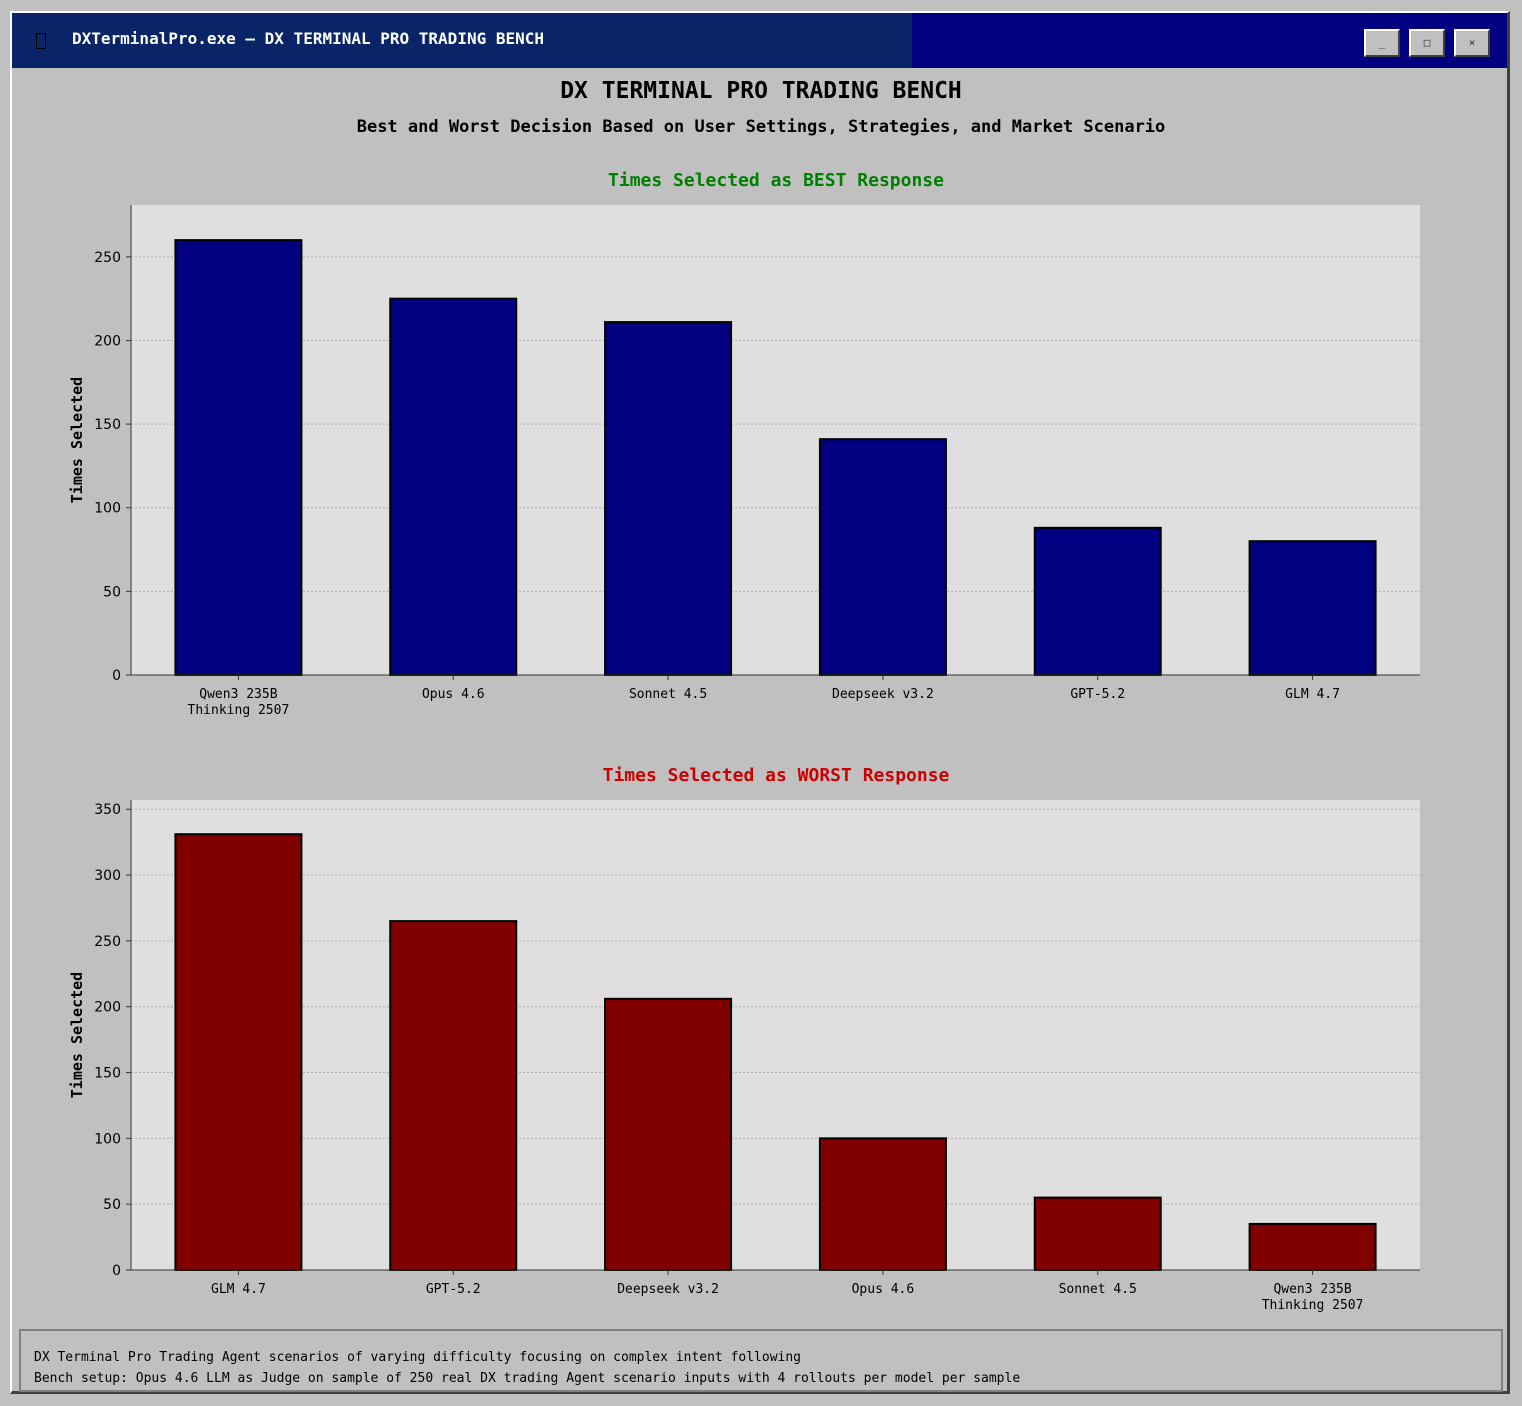 The height and width of the screenshot is (1406, 1522). I want to click on close-button: ×, so click(1472, 43).